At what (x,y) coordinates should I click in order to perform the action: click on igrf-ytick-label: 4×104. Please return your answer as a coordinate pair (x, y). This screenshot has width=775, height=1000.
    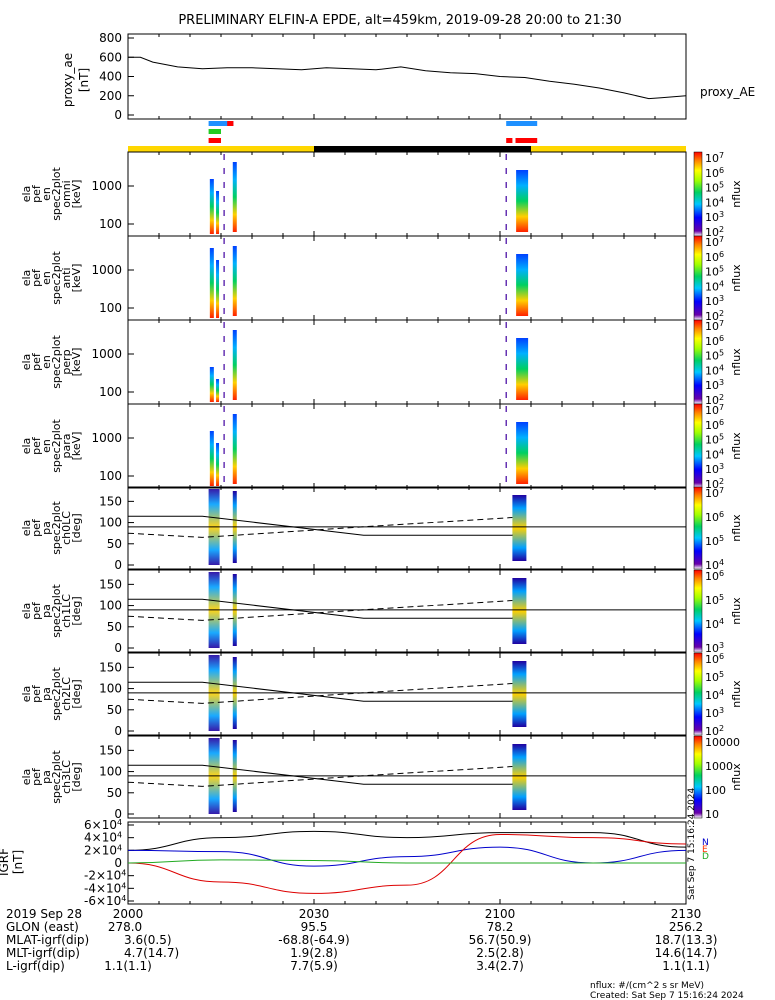
    Looking at the image, I should click on (103, 838).